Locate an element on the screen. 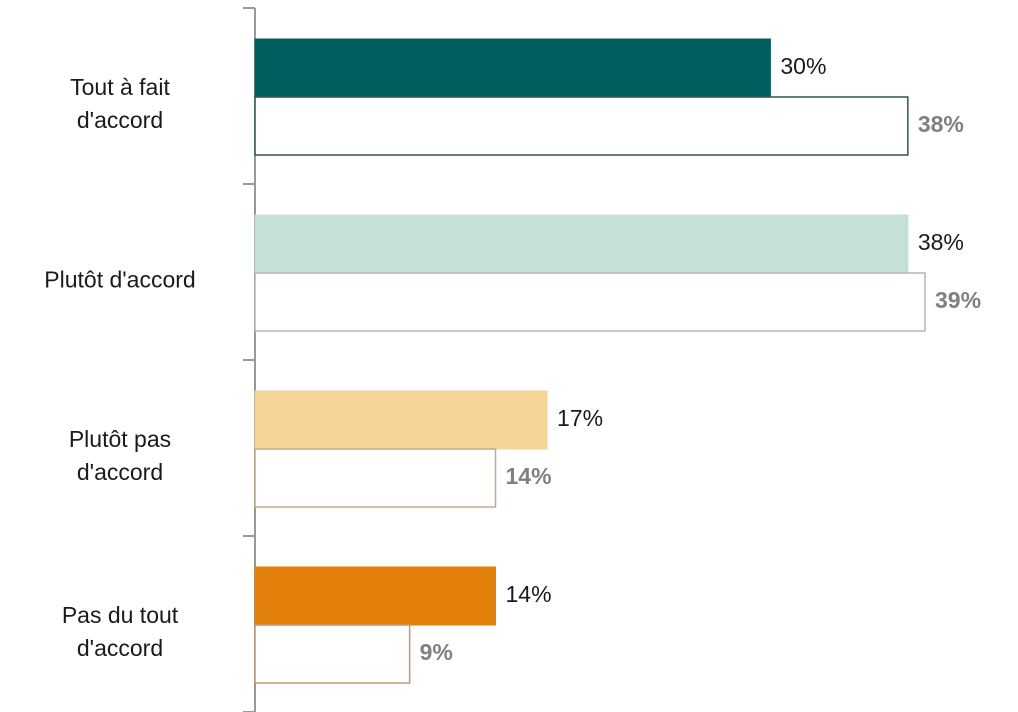  category-label: Pas du tout d'accord is located at coordinates (120, 631).